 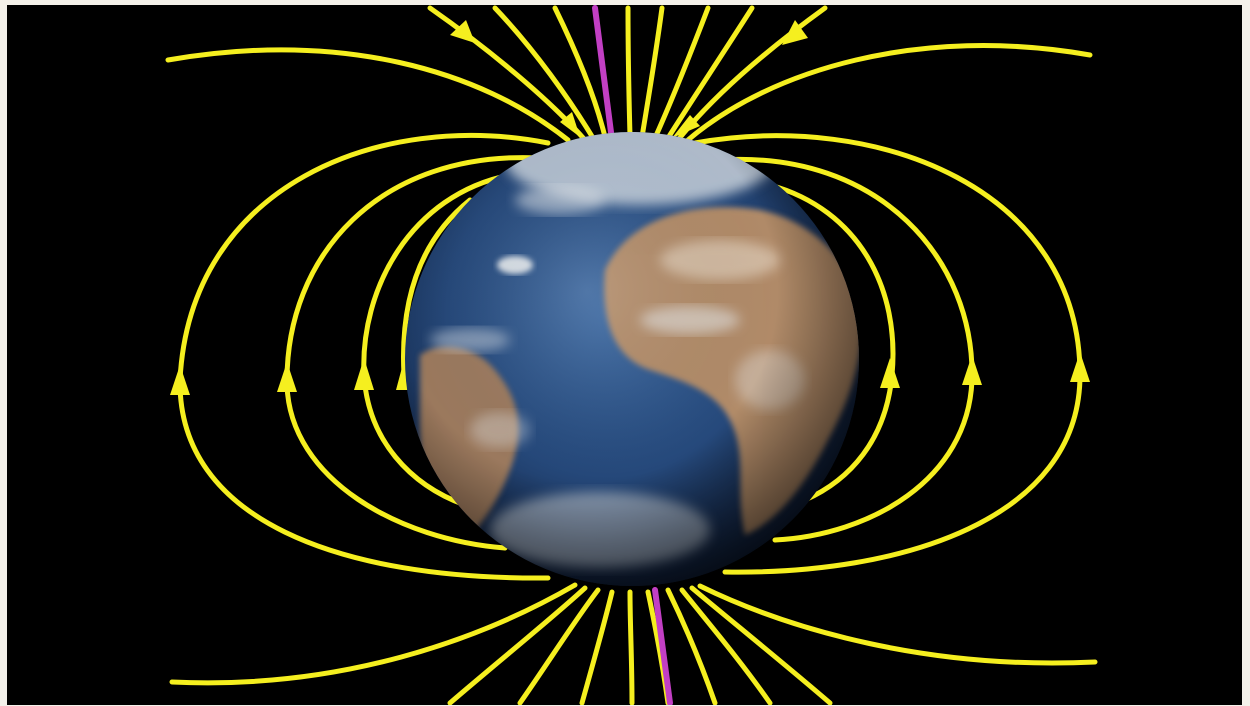 I want to click on field-line-top-far-left, so click(x=368, y=95).